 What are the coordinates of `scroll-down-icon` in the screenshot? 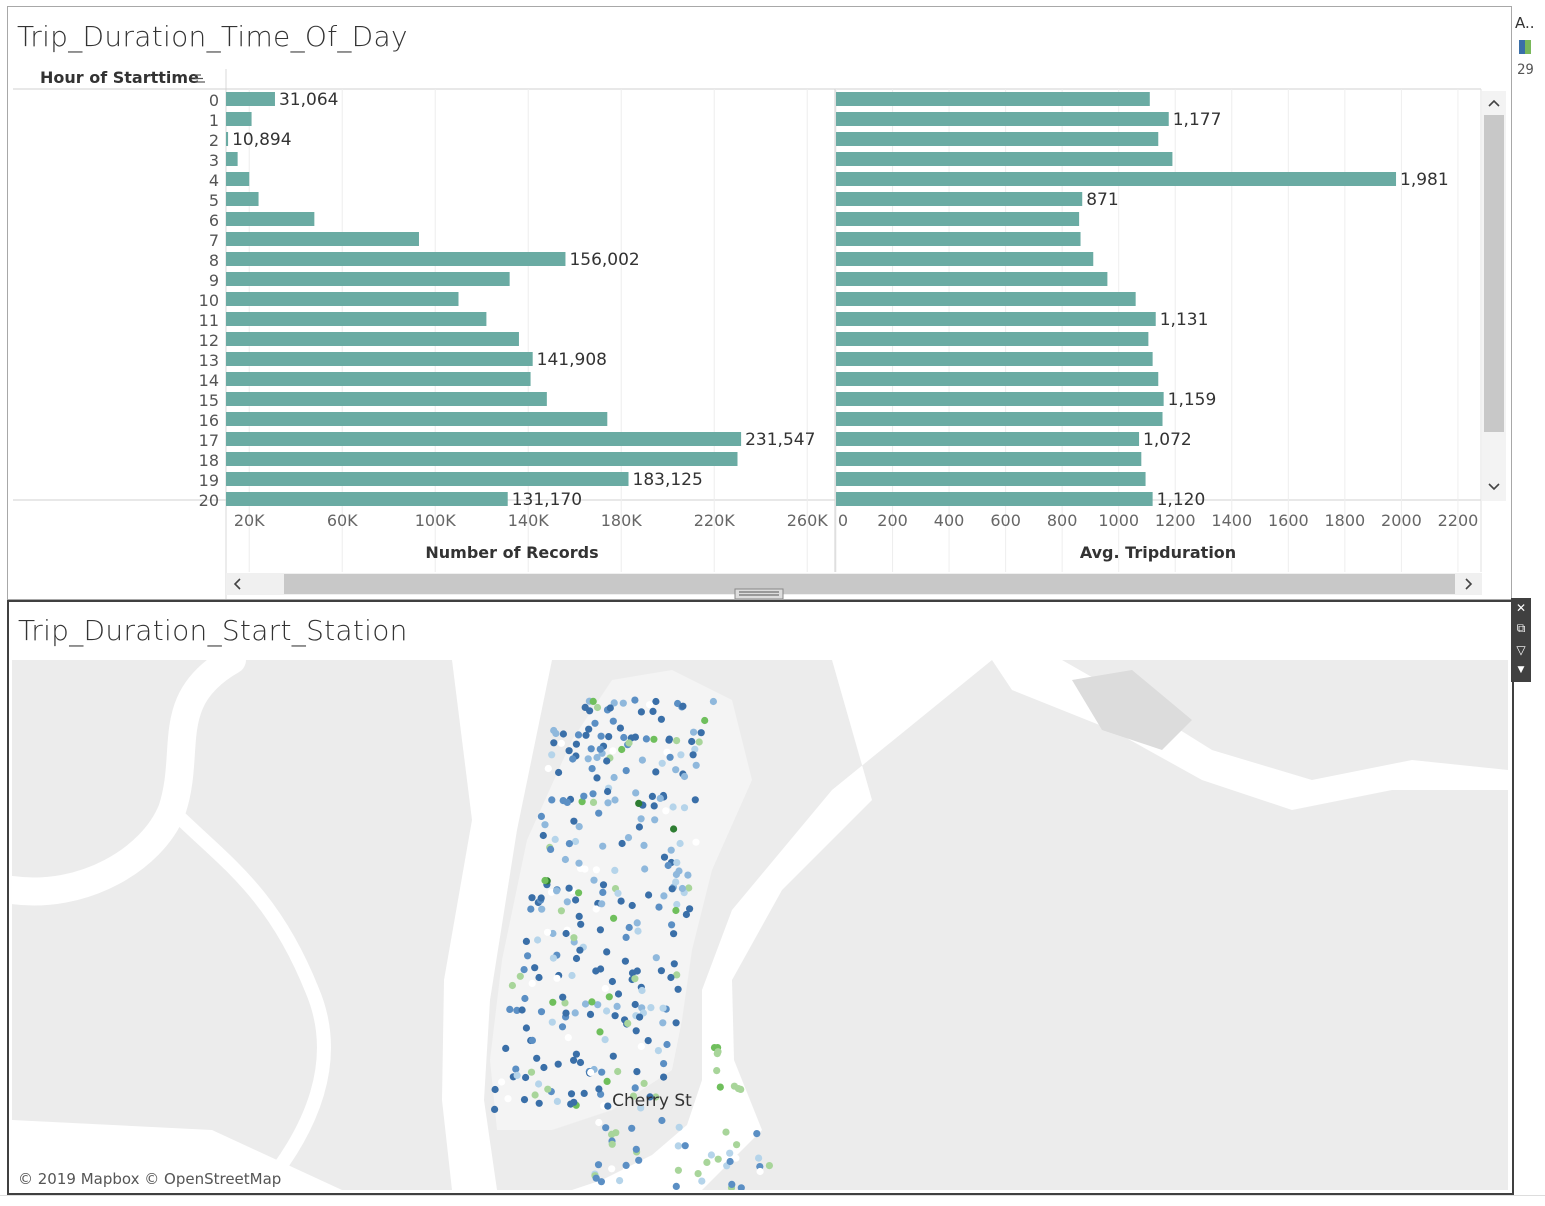 It's located at (1494, 487).